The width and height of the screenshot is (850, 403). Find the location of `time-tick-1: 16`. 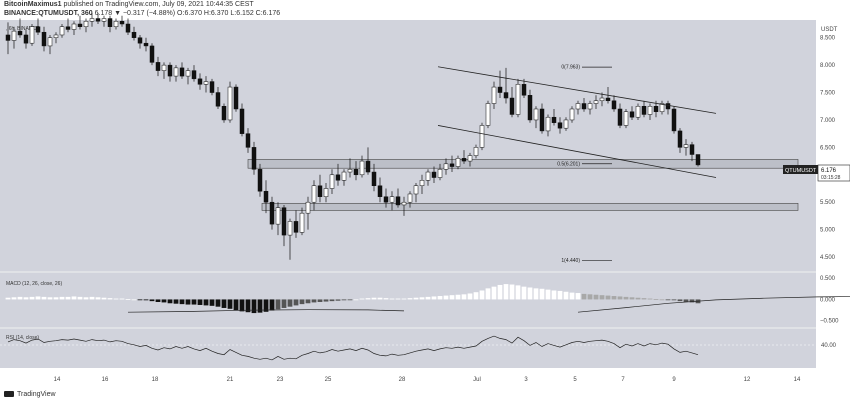

time-tick-1: 16 is located at coordinates (105, 380).